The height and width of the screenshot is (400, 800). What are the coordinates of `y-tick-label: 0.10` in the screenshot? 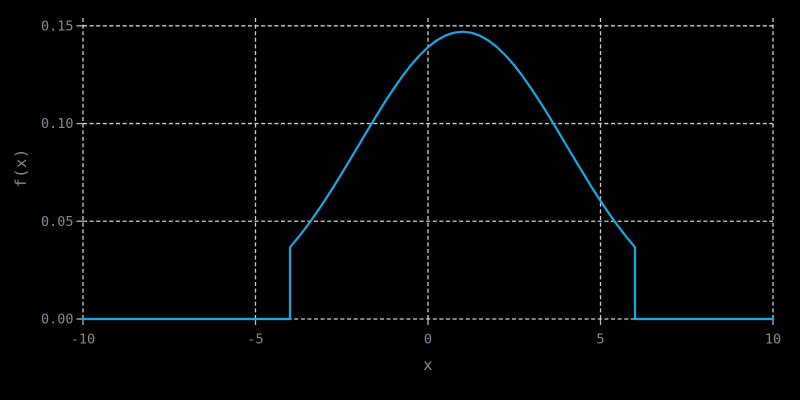 It's located at (57, 124).